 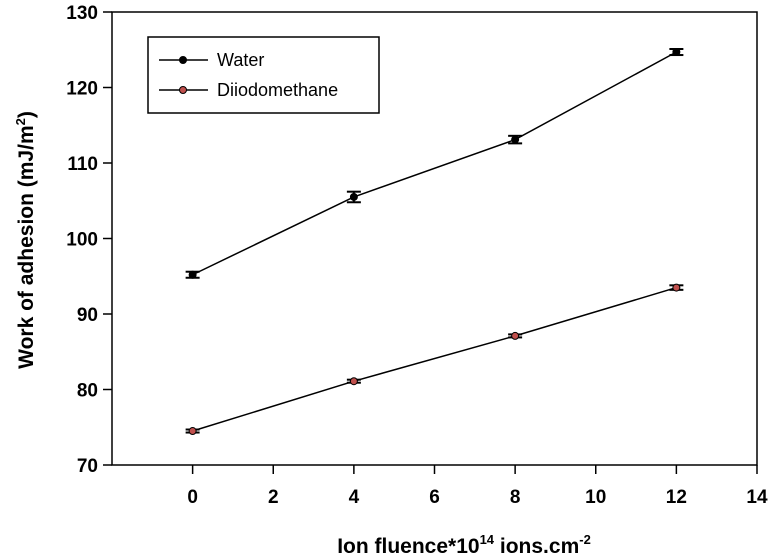 I want to click on legend-box, so click(x=263, y=75).